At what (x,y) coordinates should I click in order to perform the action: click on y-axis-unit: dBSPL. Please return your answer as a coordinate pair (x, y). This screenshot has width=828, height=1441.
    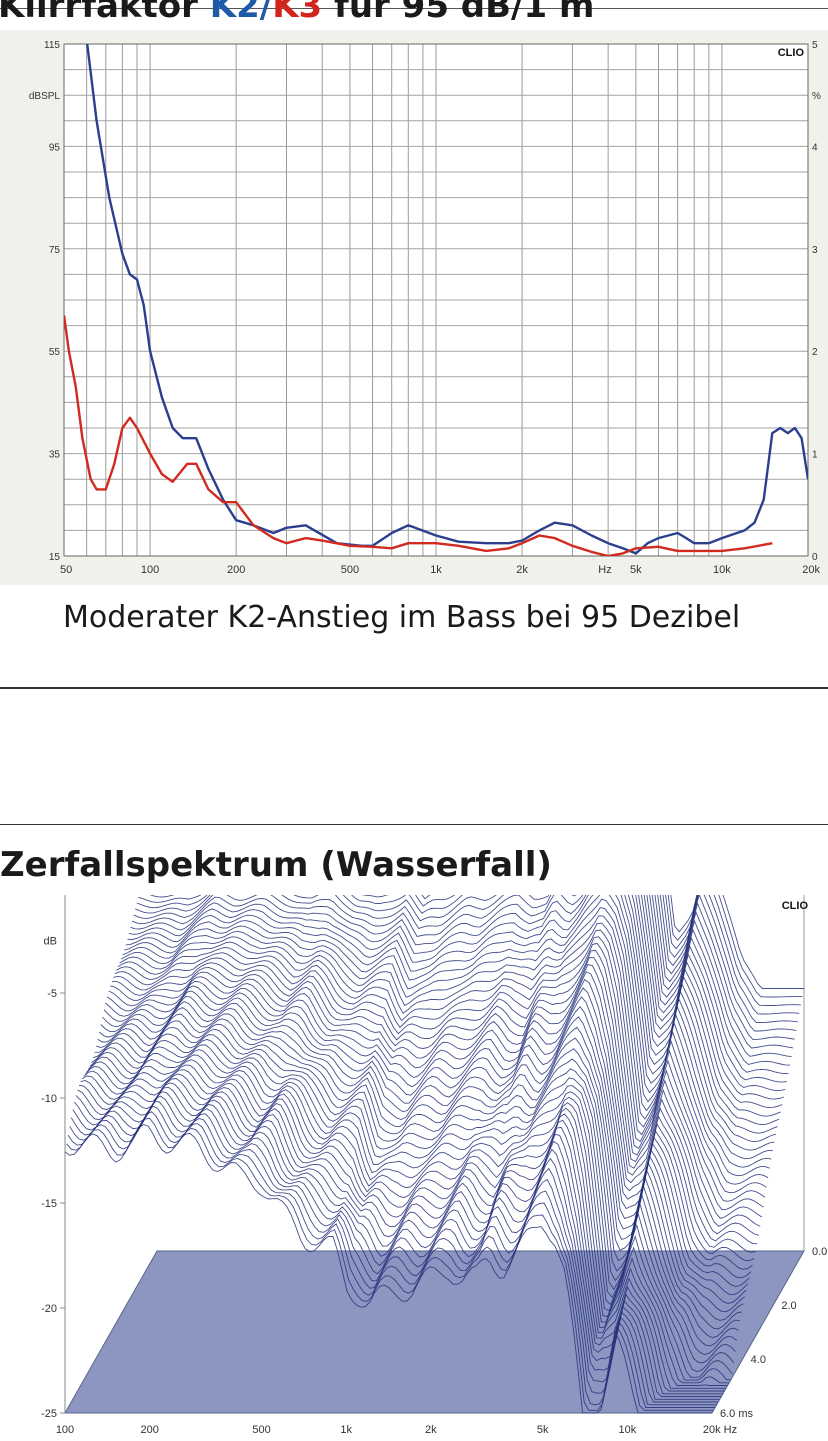
    Looking at the image, I should click on (45, 96).